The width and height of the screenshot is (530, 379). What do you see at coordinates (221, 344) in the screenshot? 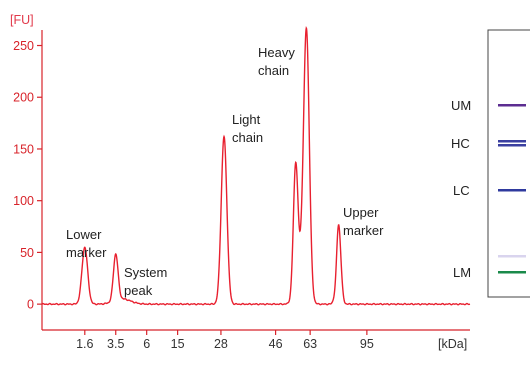
I see `x-tick-label: 28` at bounding box center [221, 344].